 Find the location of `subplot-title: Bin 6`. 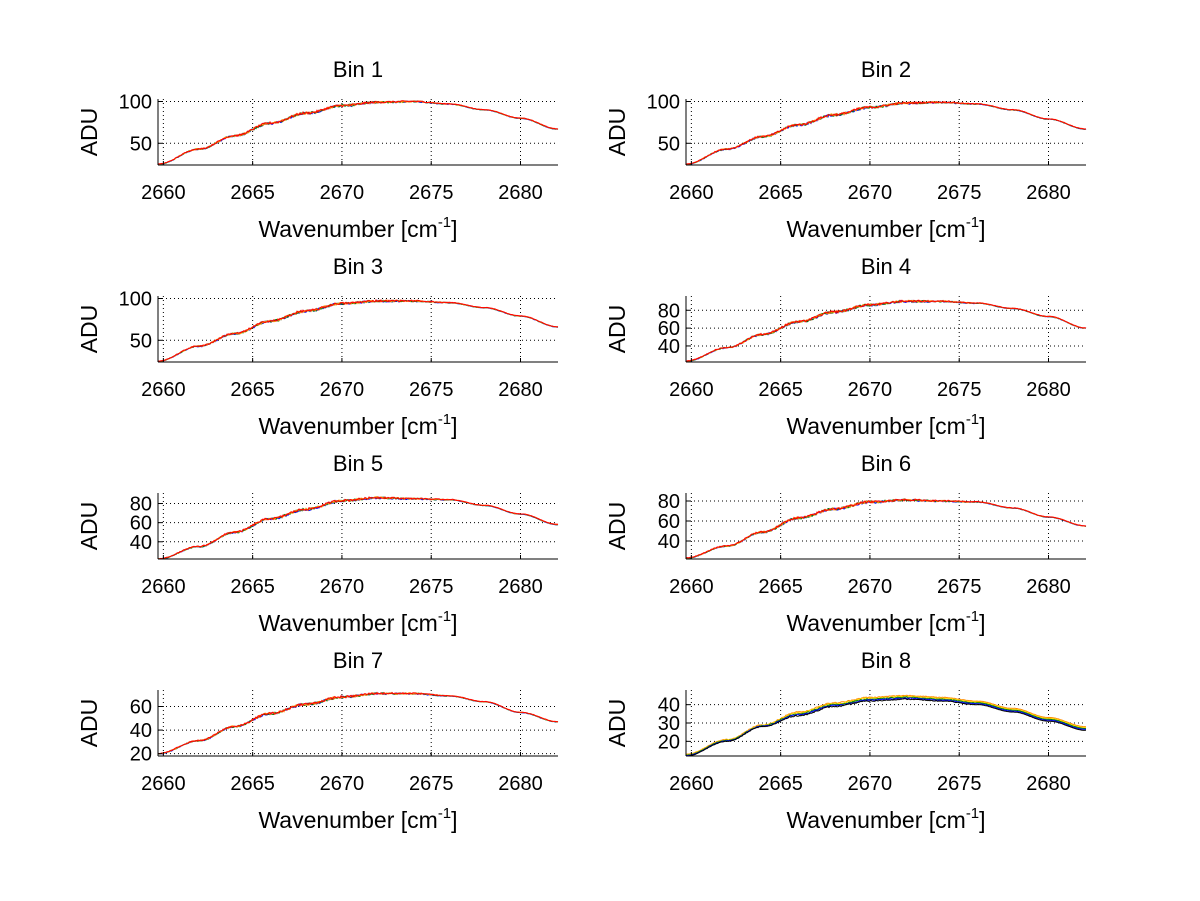

subplot-title: Bin 6 is located at coordinates (886, 463).